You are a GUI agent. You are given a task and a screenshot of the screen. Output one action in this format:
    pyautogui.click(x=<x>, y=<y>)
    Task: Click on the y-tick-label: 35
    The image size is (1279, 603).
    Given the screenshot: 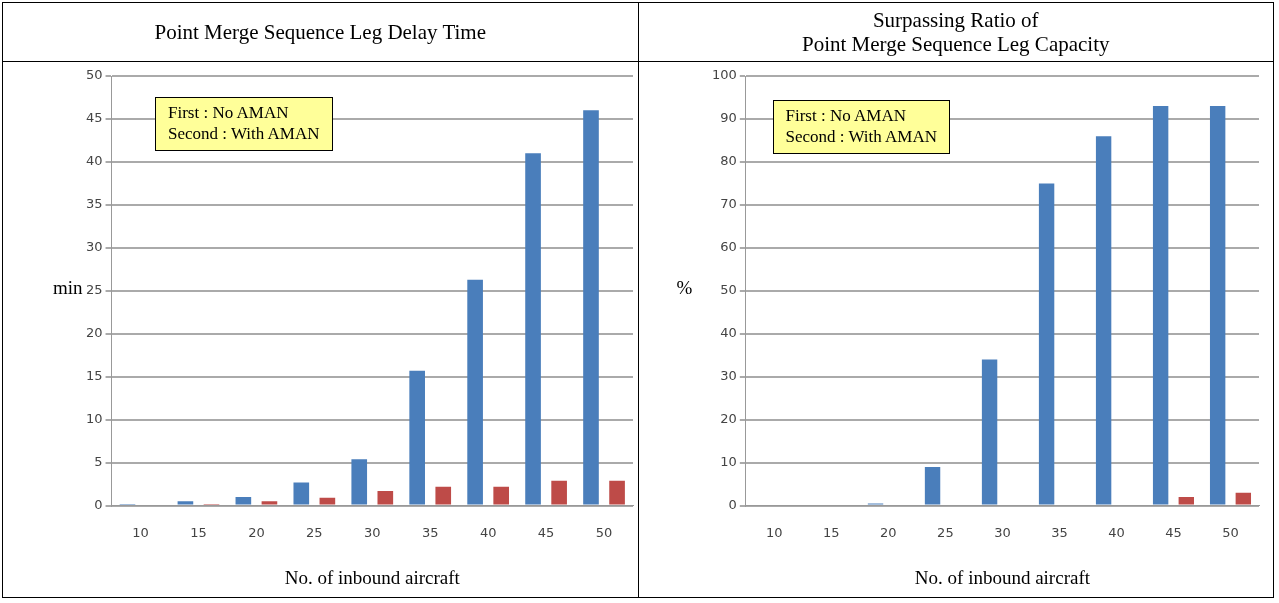 What is the action you would take?
    pyautogui.click(x=94, y=204)
    